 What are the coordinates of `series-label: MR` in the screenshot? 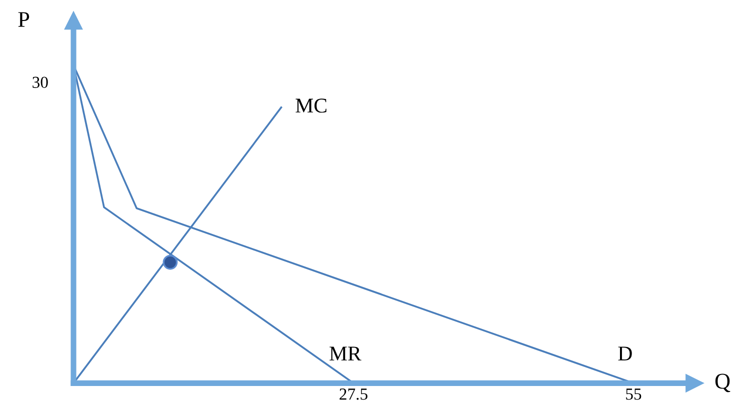 It's located at (346, 353).